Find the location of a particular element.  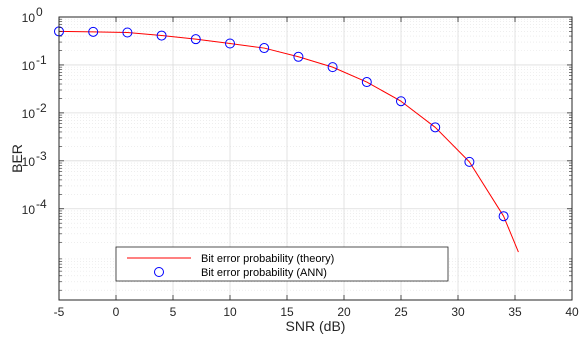

y-axis-label: BER is located at coordinates (17, 158).